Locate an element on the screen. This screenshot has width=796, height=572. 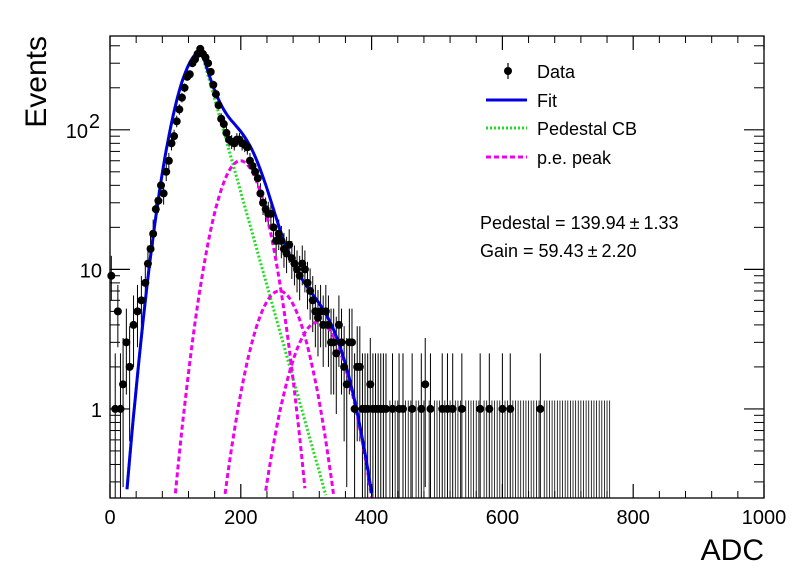
fit-results: Pedestal = 139.94 ±1.33 Gain = 59.43 ±2.20 is located at coordinates (579, 237).